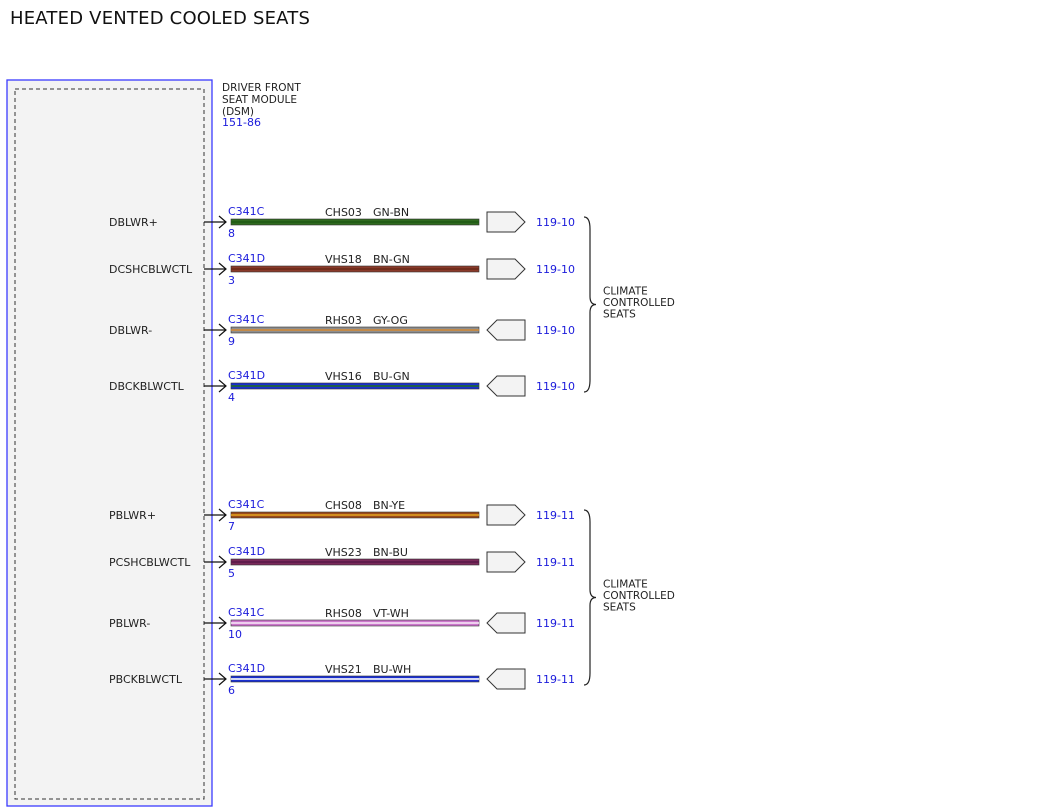 The height and width of the screenshot is (811, 1050). I want to click on pin-number: 5, so click(231, 573).